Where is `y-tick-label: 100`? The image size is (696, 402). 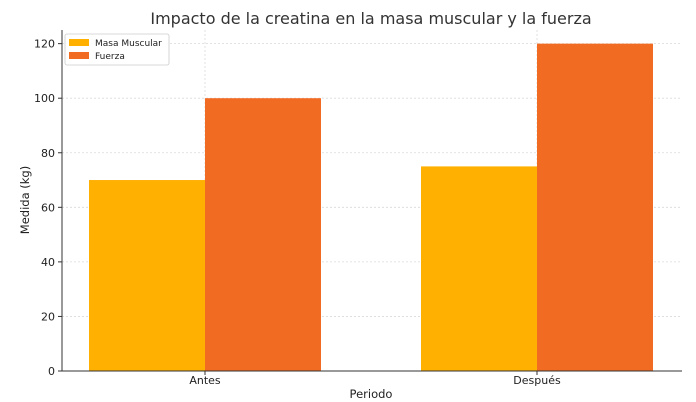
y-tick-label: 100 is located at coordinates (44, 98).